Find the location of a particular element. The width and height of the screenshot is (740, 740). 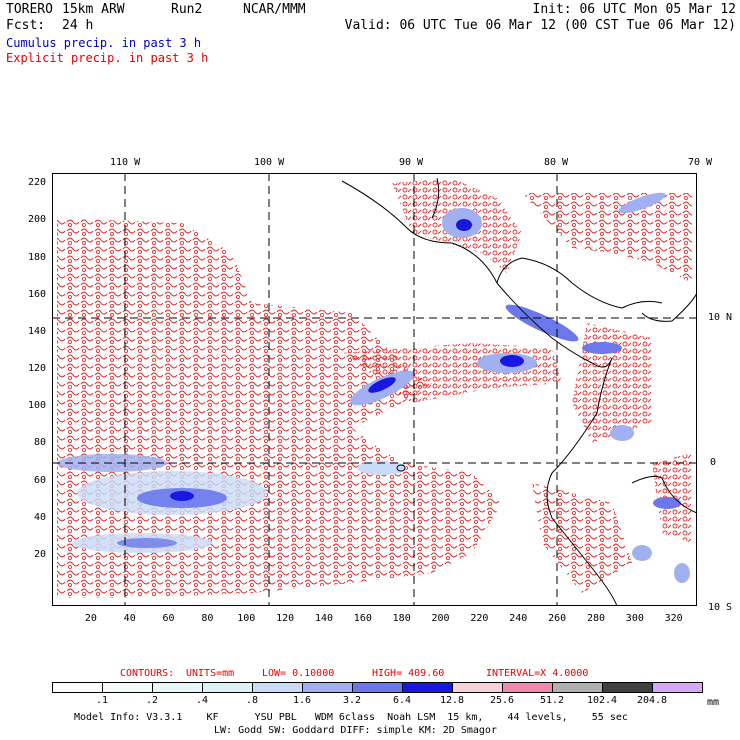

lon-label-80w: 80 W is located at coordinates (556, 162).